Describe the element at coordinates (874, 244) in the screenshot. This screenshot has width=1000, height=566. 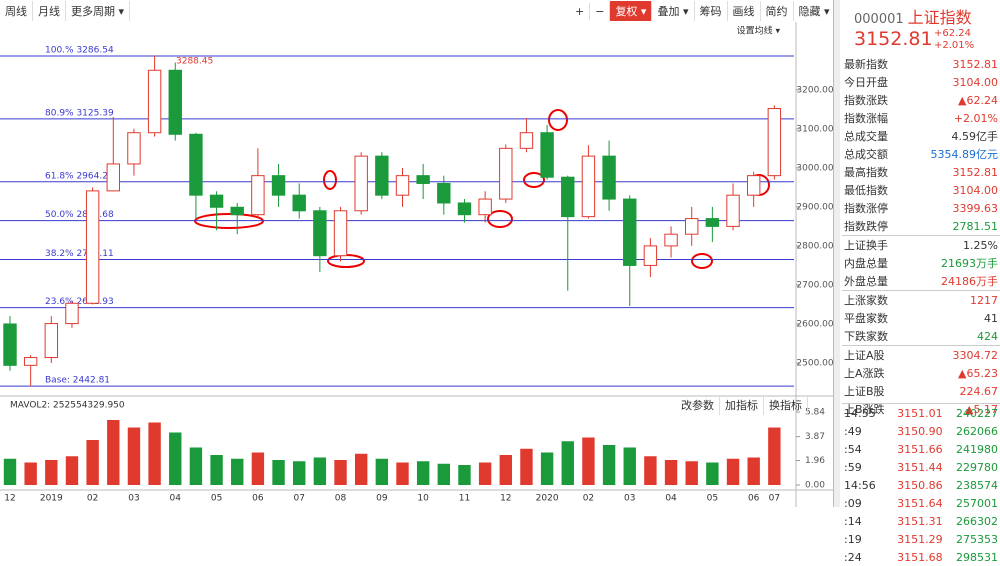
I see `stat-label: 上证换手` at that location.